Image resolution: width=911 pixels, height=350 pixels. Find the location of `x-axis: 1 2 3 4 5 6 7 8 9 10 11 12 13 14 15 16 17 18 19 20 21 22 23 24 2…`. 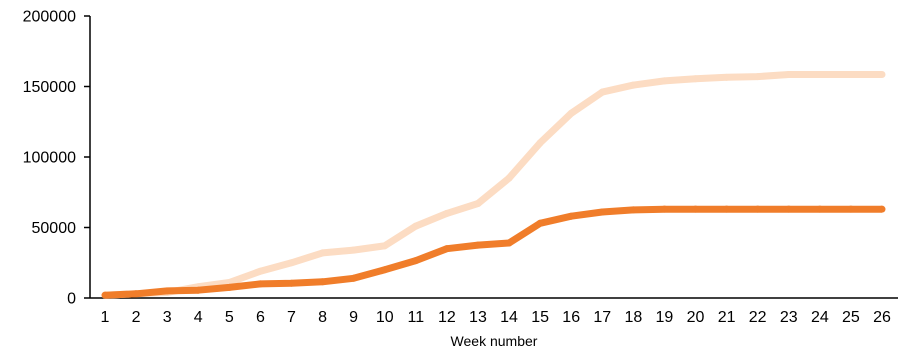

x-axis: 1 2 3 4 5 6 7 8 9 10 11 12 13 14 15 16 17 18 19 20 21 22 23 24 2… is located at coordinates (494, 311).